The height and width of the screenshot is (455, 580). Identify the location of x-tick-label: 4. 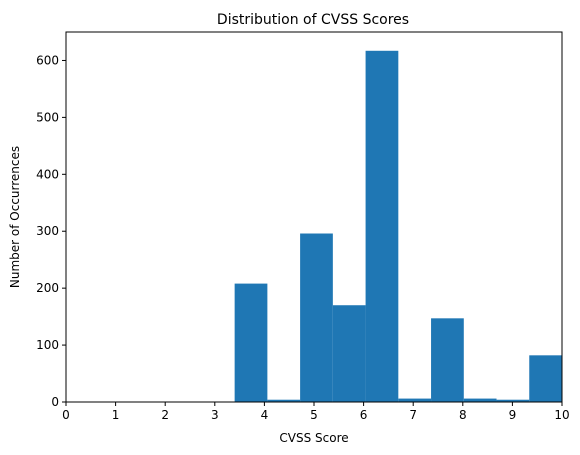
(265, 415).